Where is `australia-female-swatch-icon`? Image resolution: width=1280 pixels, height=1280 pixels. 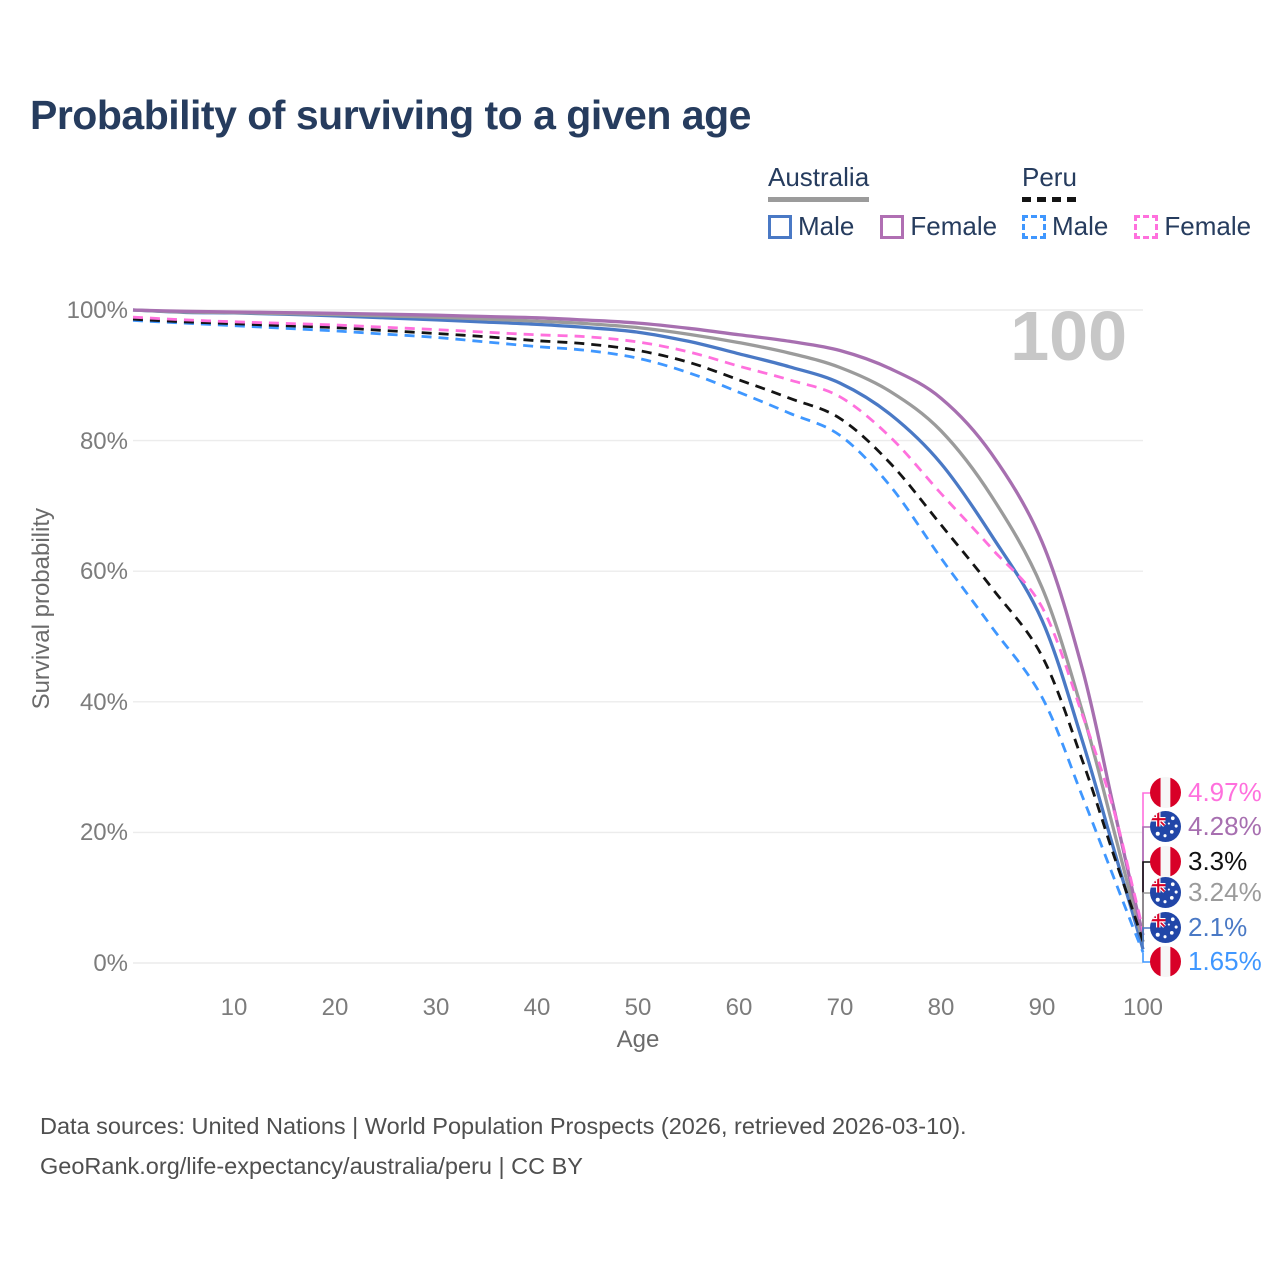
australia-female-swatch-icon is located at coordinates (892, 226).